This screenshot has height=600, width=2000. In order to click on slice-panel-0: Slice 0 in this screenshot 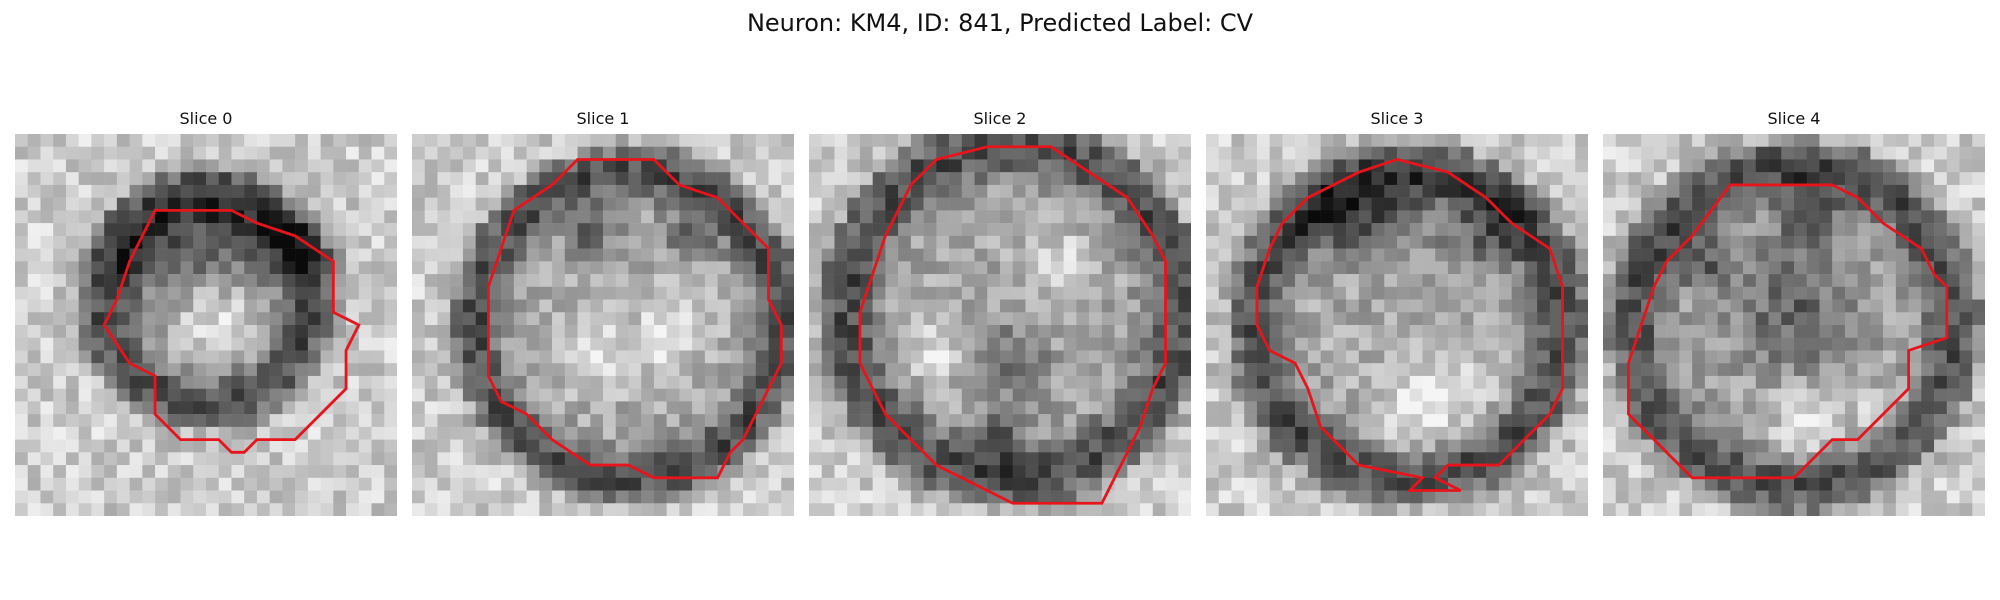, I will do `click(206, 314)`.